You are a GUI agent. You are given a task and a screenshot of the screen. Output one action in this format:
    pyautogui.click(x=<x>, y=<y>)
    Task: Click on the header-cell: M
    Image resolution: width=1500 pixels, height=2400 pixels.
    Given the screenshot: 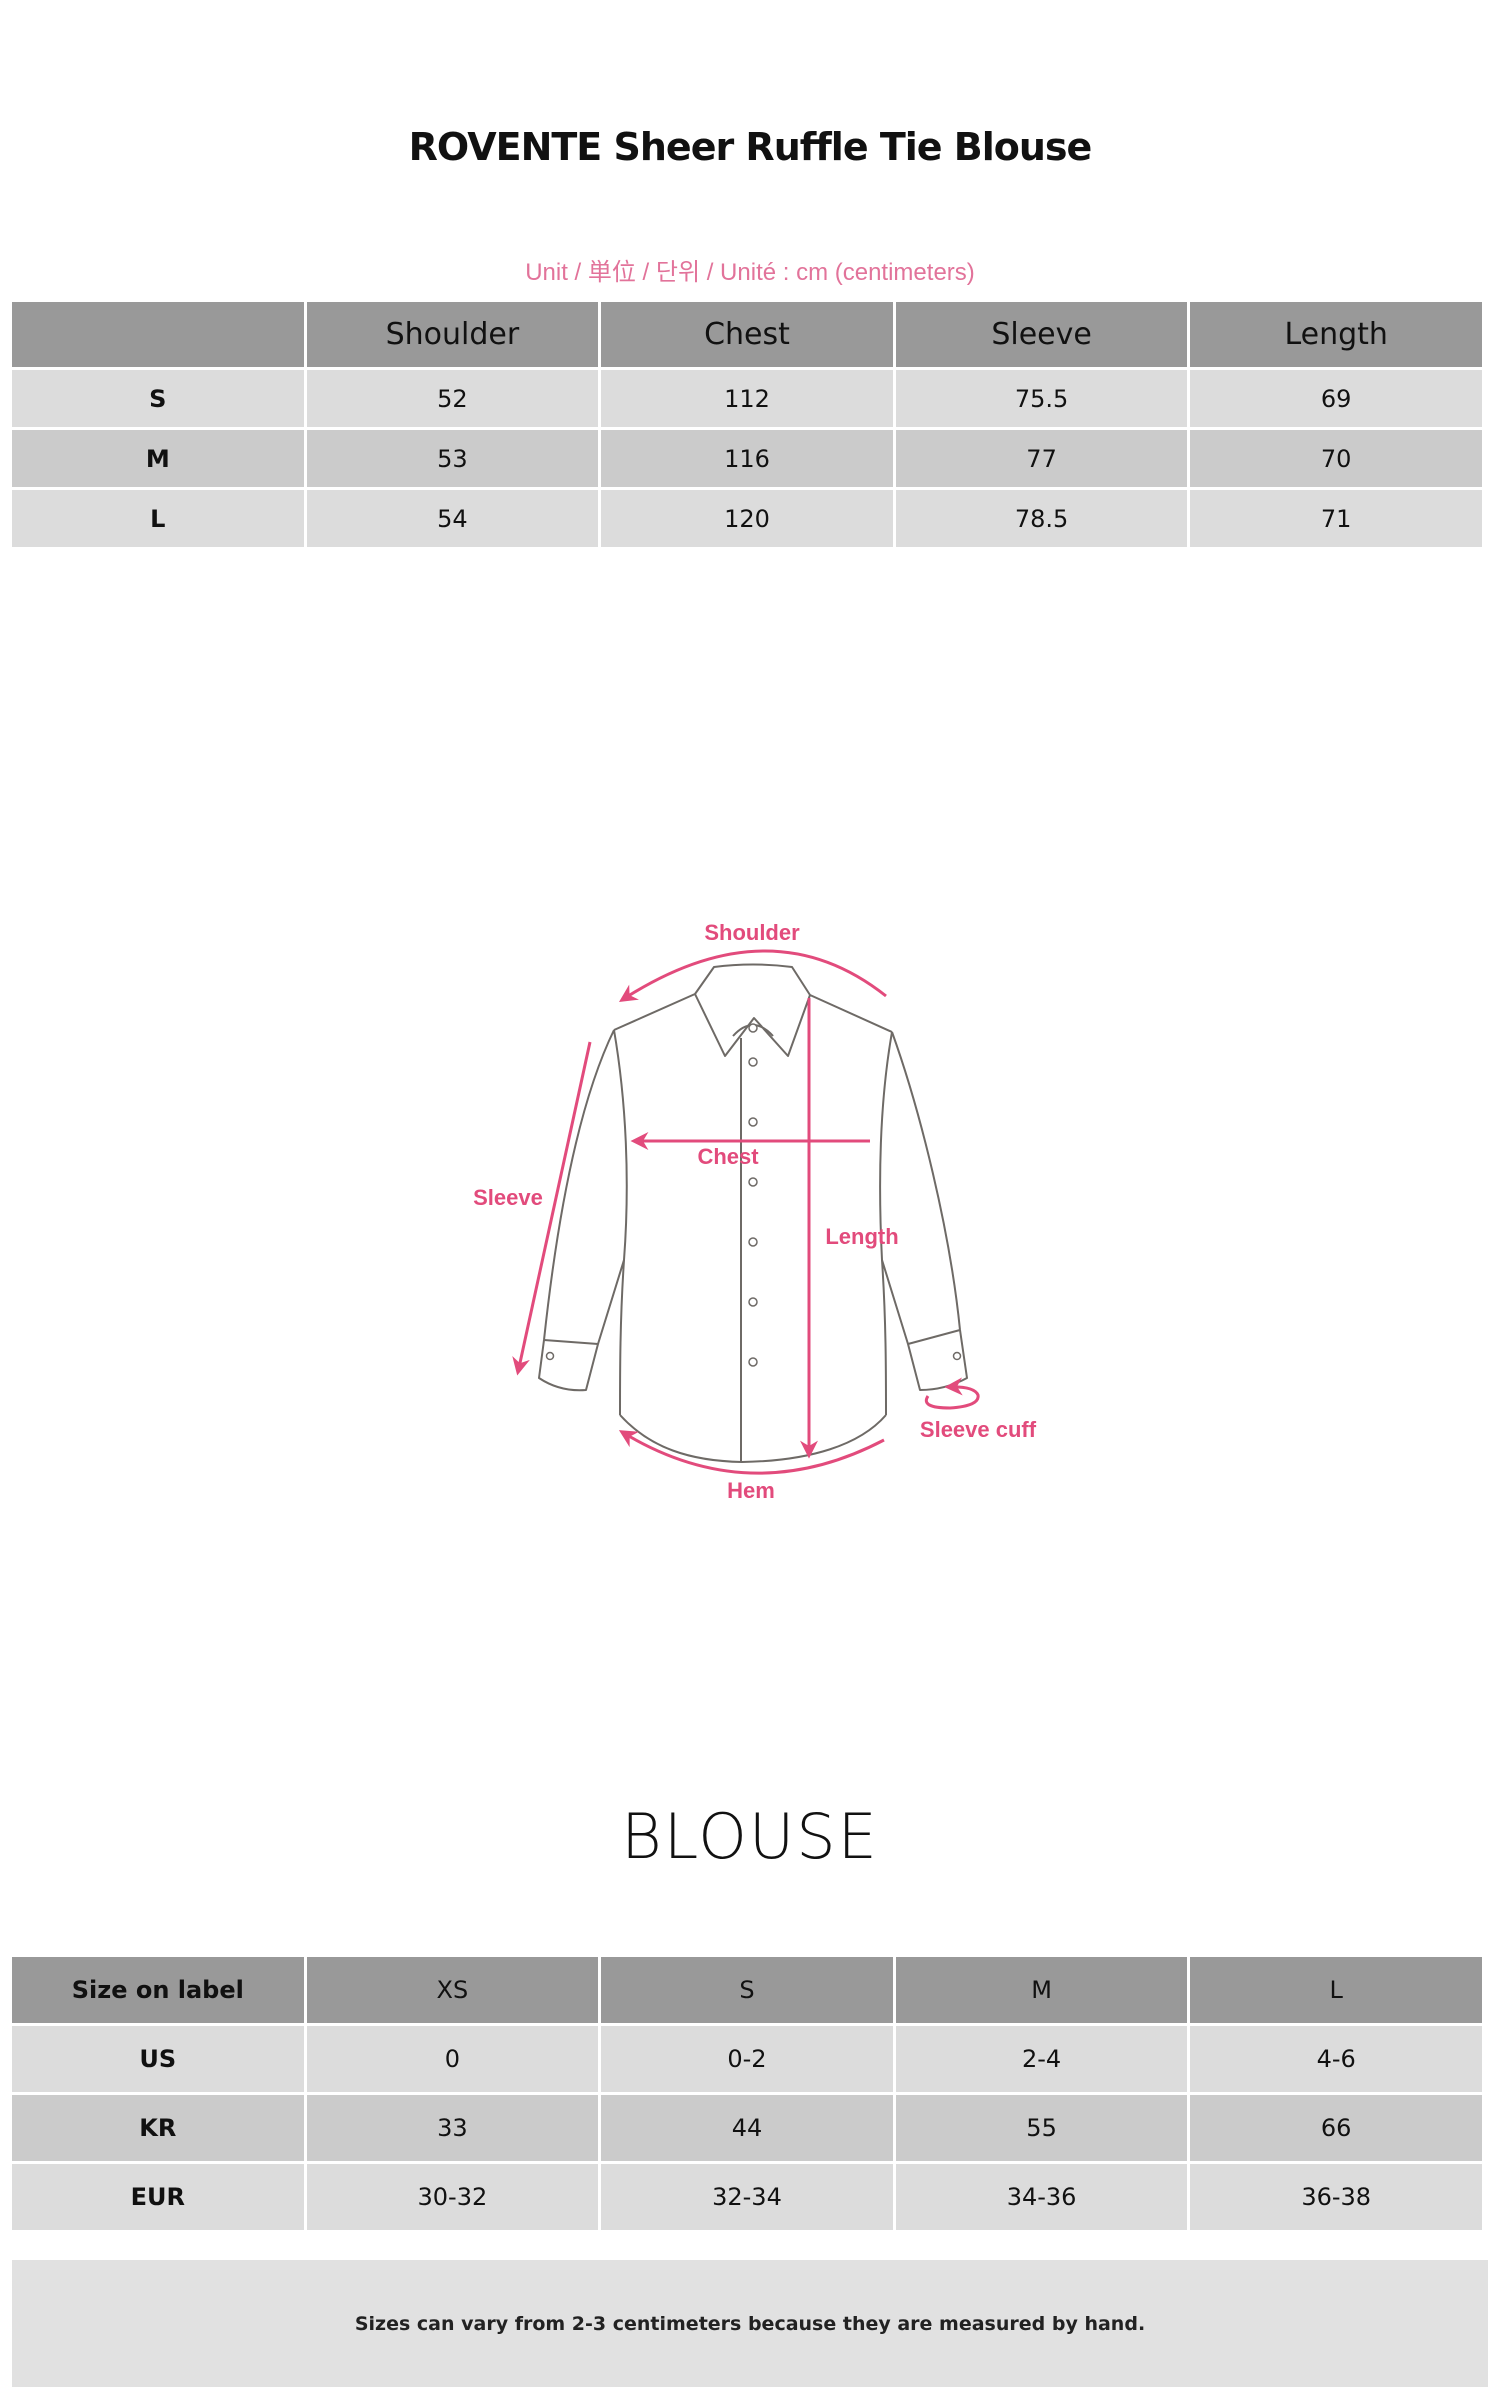 What is the action you would take?
    pyautogui.click(x=1041, y=1990)
    